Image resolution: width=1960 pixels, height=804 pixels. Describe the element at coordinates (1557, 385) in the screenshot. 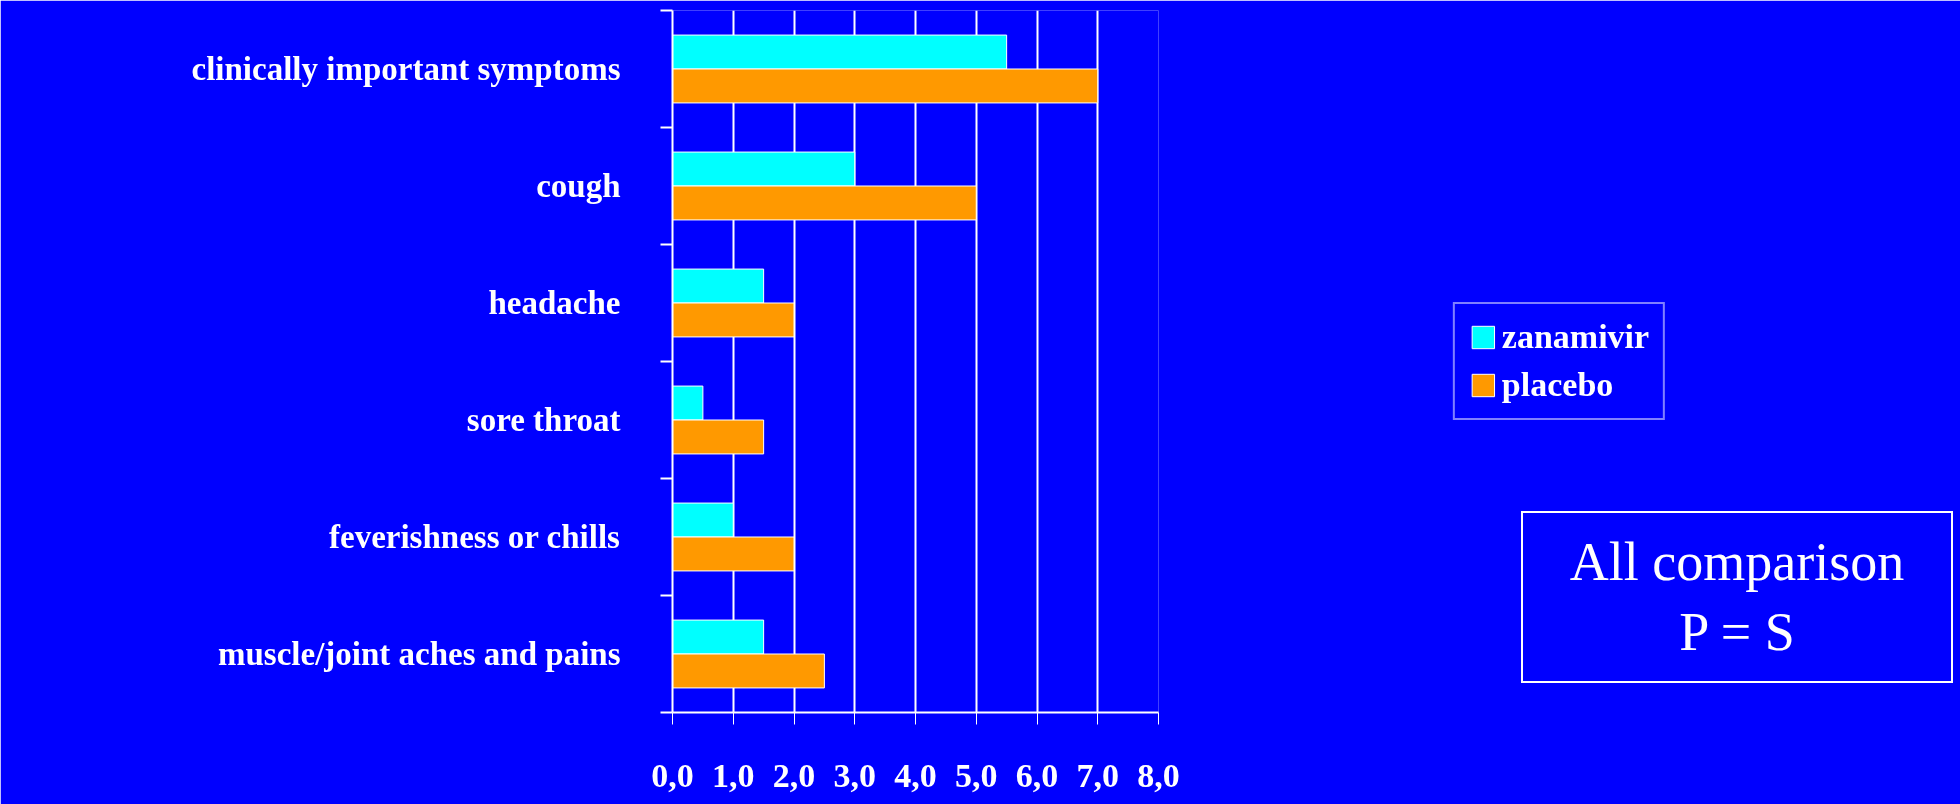

I see `legend-label: placebo` at that location.